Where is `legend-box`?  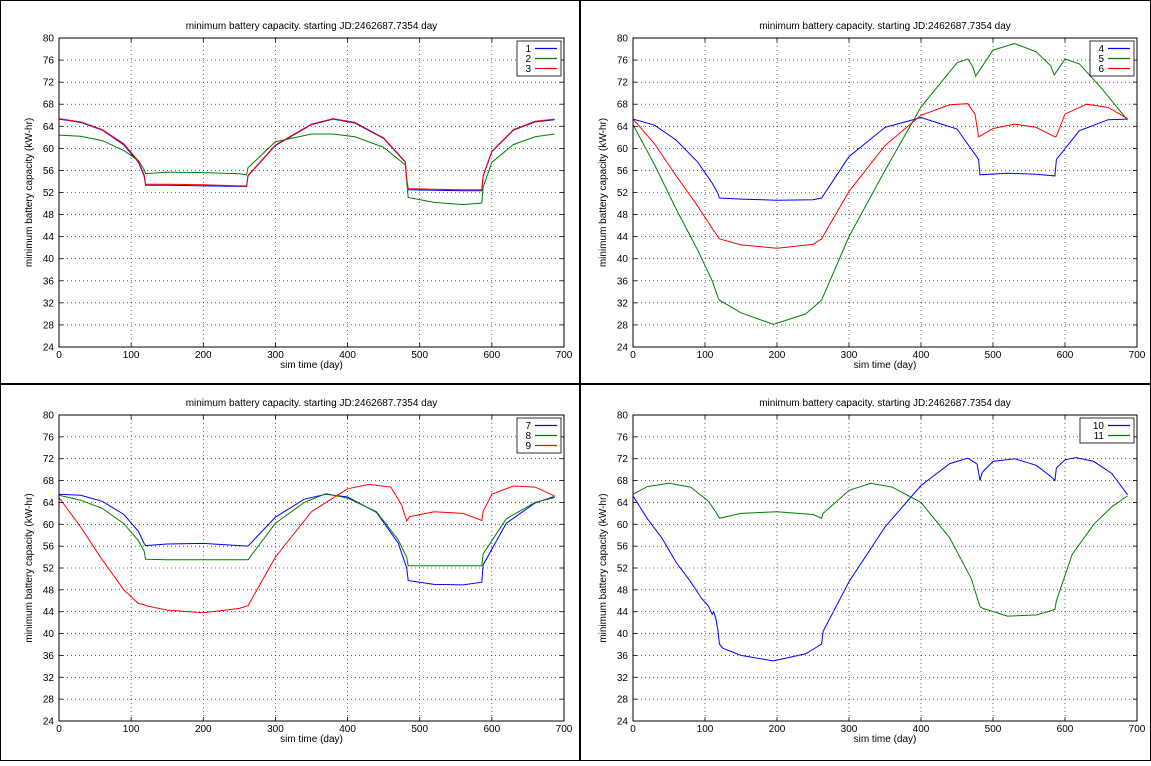
legend-box is located at coordinates (1107, 430).